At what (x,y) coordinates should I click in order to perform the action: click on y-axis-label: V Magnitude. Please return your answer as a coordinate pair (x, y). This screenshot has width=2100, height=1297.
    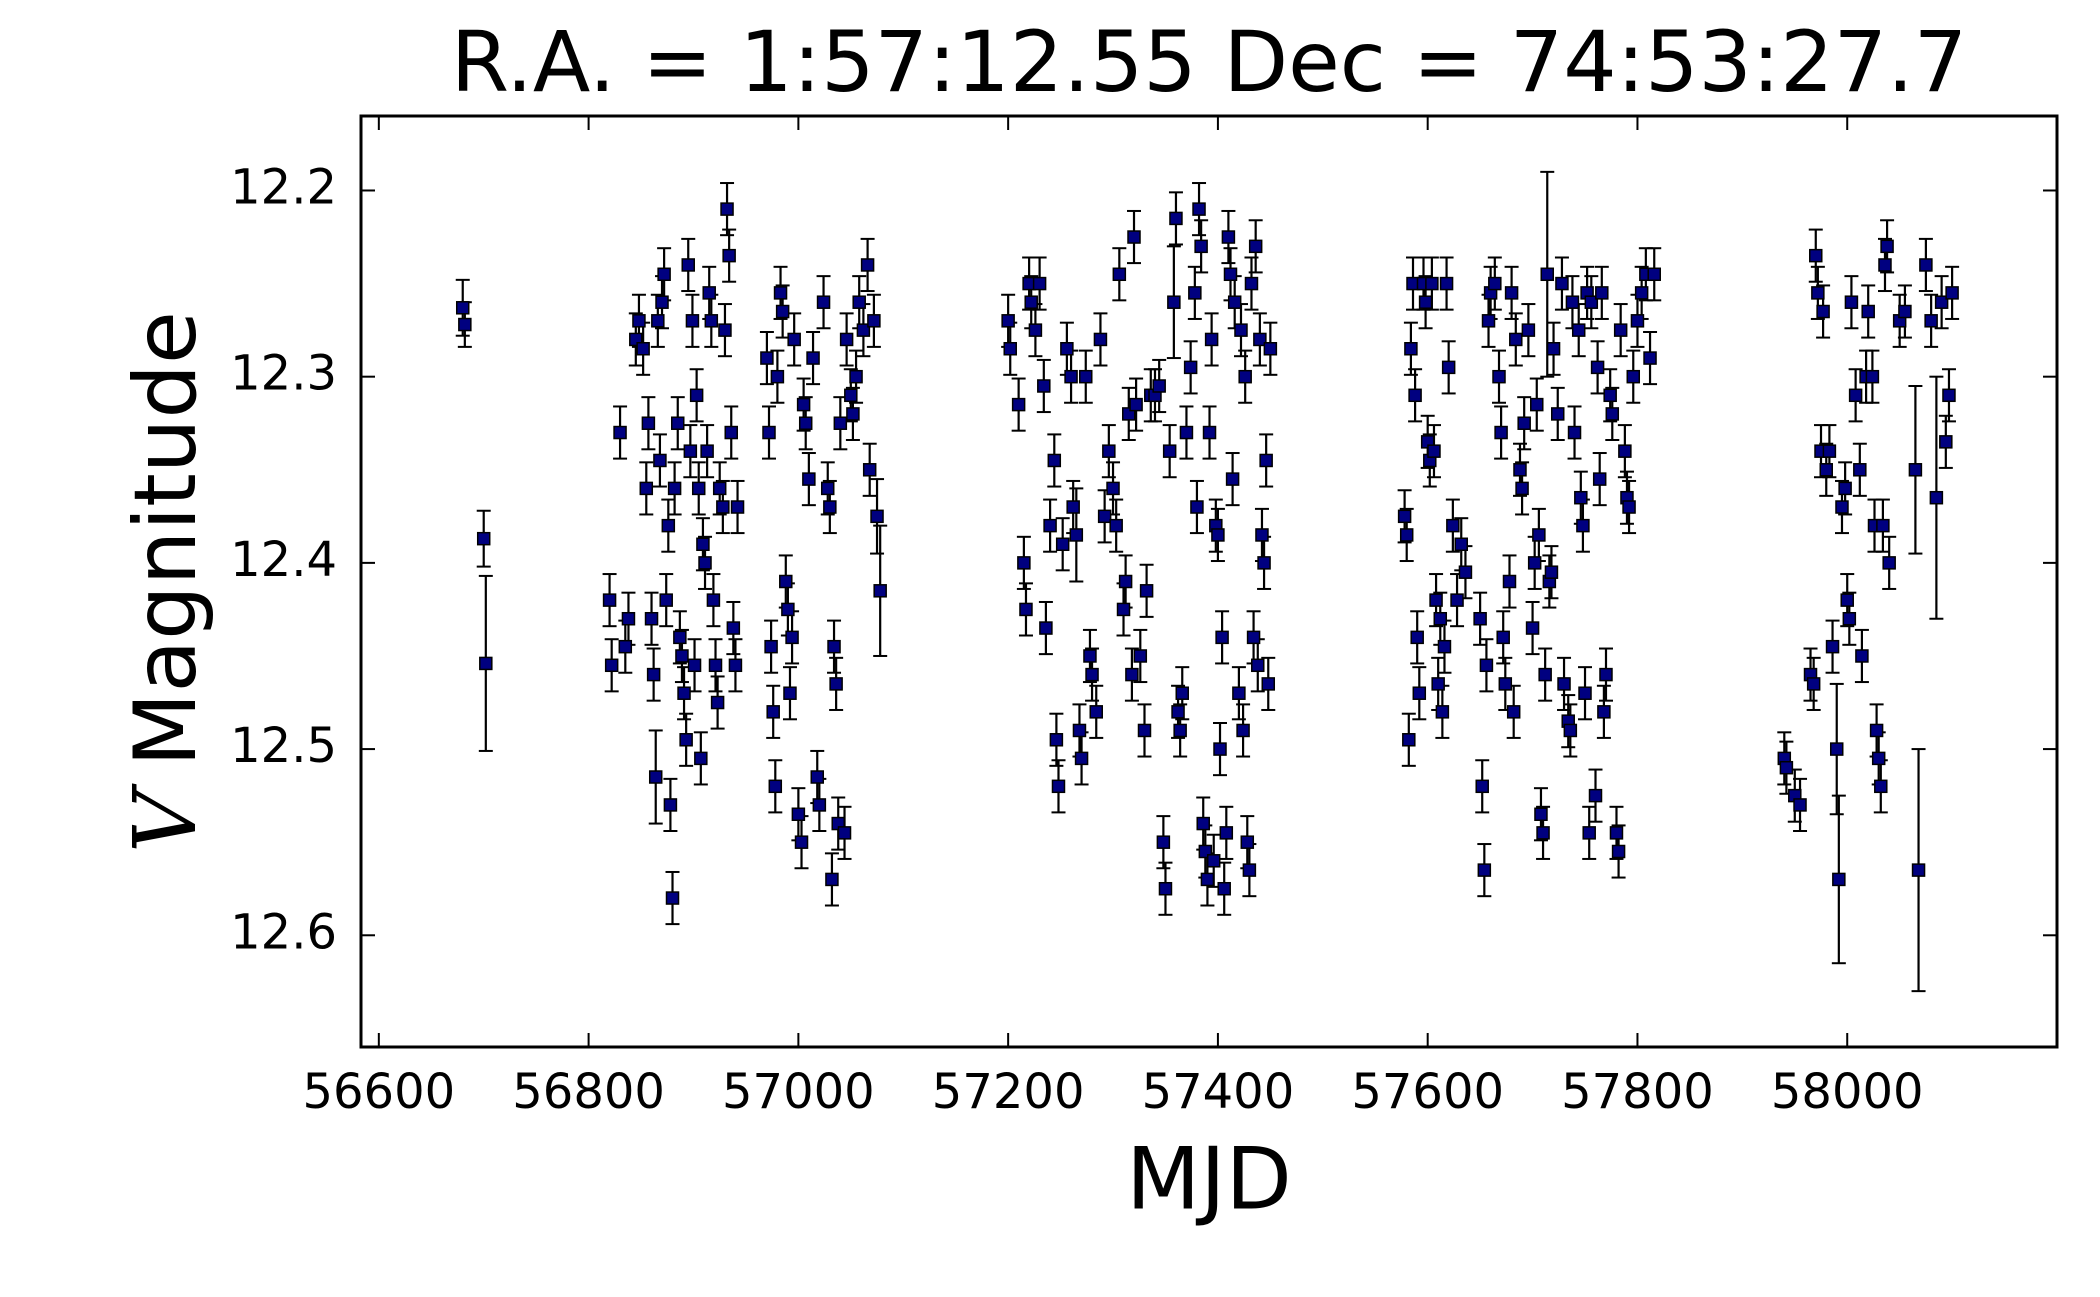
    Looking at the image, I should click on (166, 582).